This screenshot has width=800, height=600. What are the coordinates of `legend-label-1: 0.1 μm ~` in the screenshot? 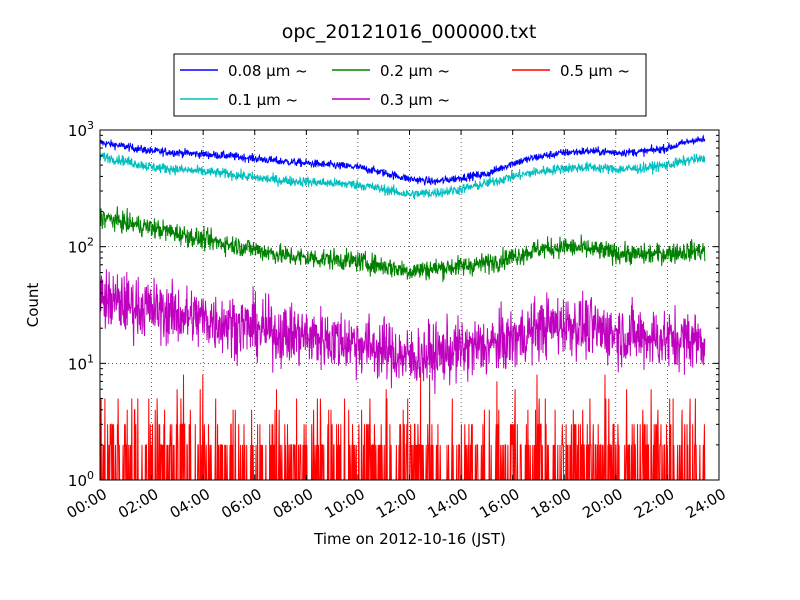 It's located at (263, 100).